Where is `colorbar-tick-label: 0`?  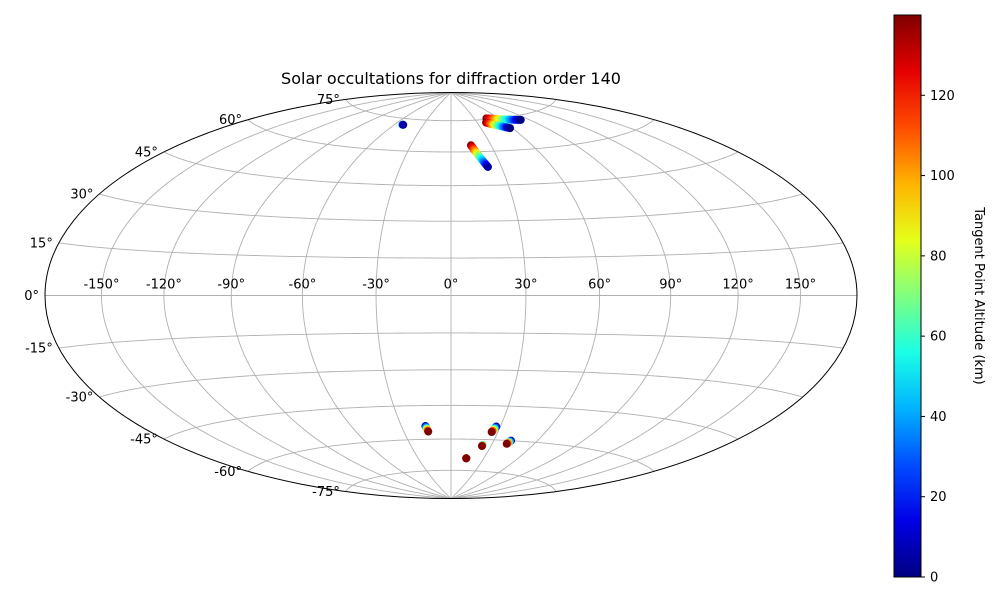 colorbar-tick-label: 0 is located at coordinates (934, 578).